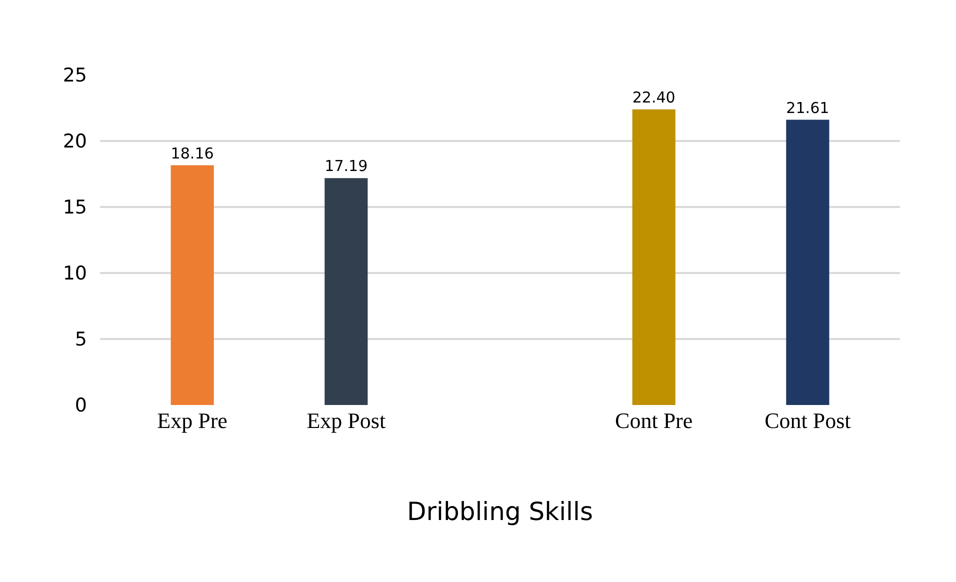  I want to click on data-label: 21.61, so click(808, 107).